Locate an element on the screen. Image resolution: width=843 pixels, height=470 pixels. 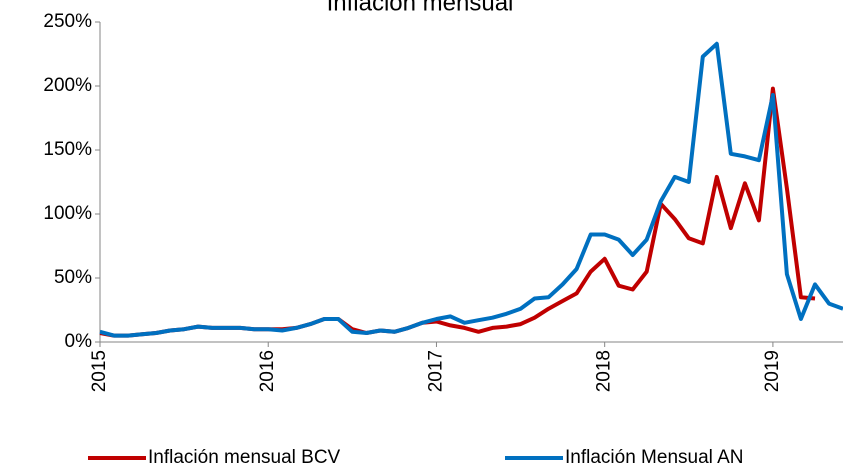
x-tick-label: 2015 is located at coordinates (99, 371).